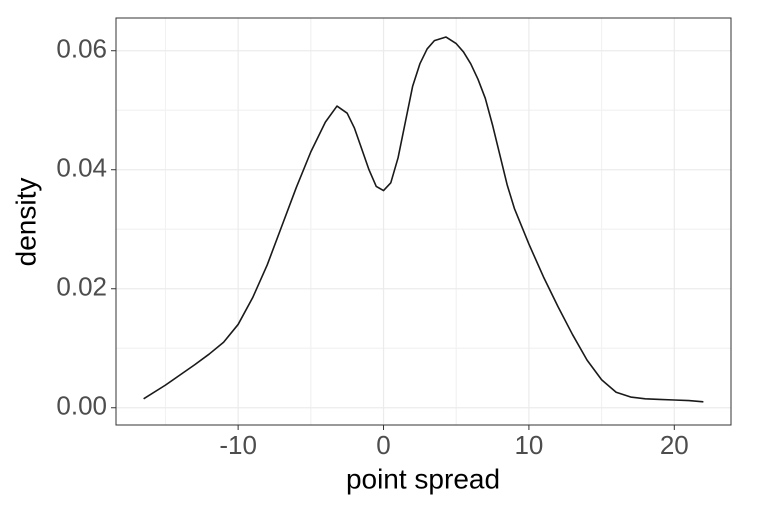 The width and height of the screenshot is (768, 518). What do you see at coordinates (25, 222) in the screenshot?
I see `y-axis-title: density` at bounding box center [25, 222].